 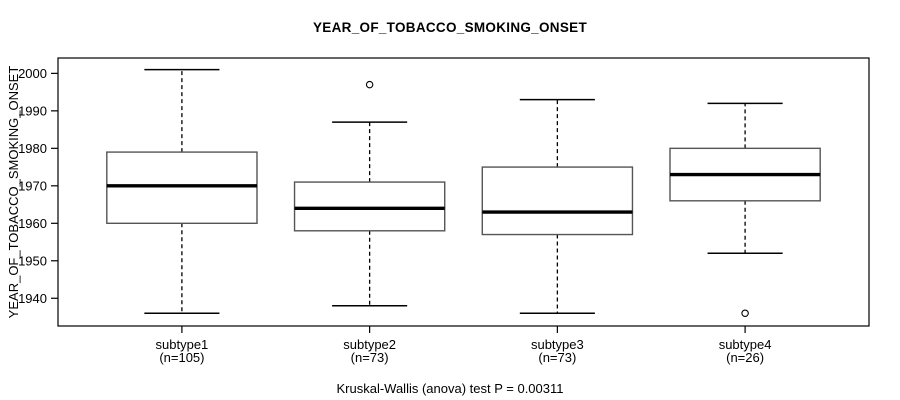 What do you see at coordinates (32, 73) in the screenshot?
I see `y-tick-label: 2000` at bounding box center [32, 73].